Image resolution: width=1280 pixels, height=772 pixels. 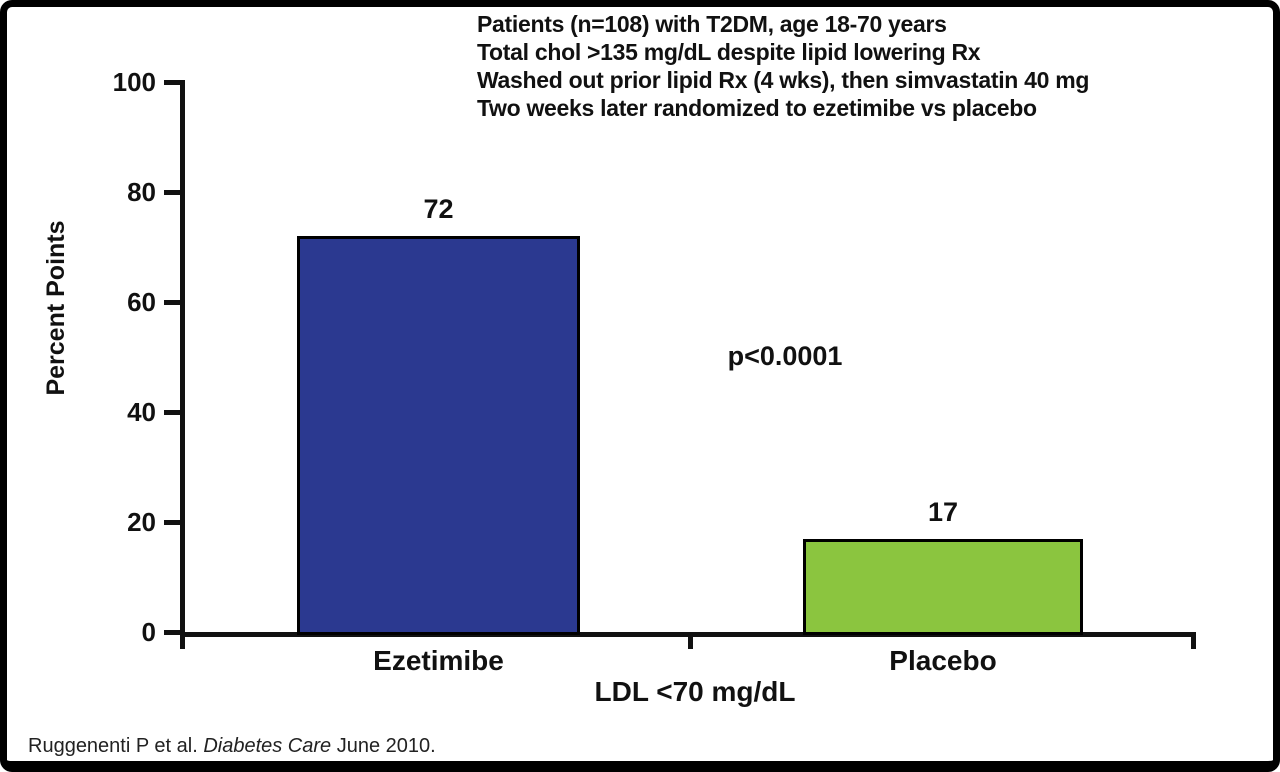 I want to click on bar-value-label-ezetimibe: 72, so click(x=438, y=209).